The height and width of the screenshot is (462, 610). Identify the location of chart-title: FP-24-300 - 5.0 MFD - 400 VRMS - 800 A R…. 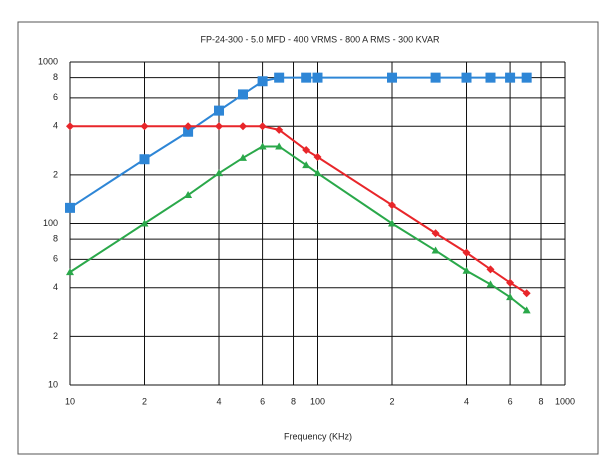
(320, 39).